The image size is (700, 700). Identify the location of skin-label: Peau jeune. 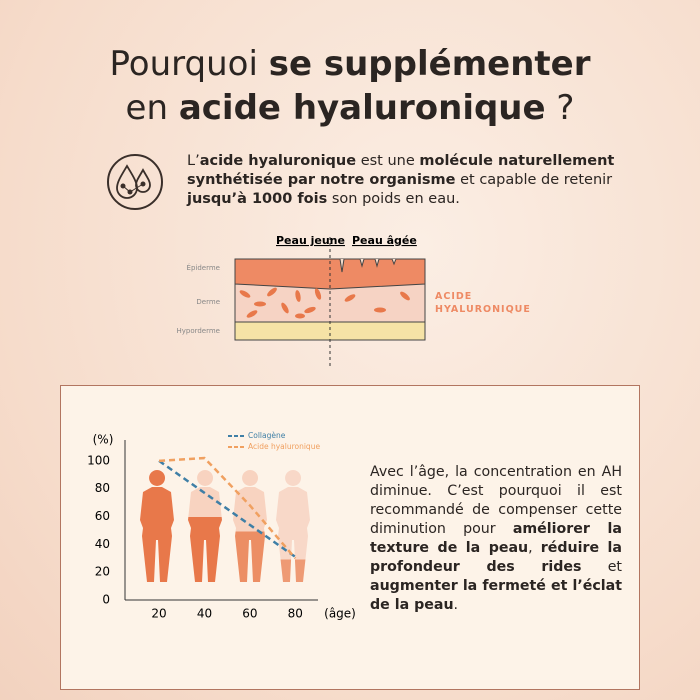
(310, 240).